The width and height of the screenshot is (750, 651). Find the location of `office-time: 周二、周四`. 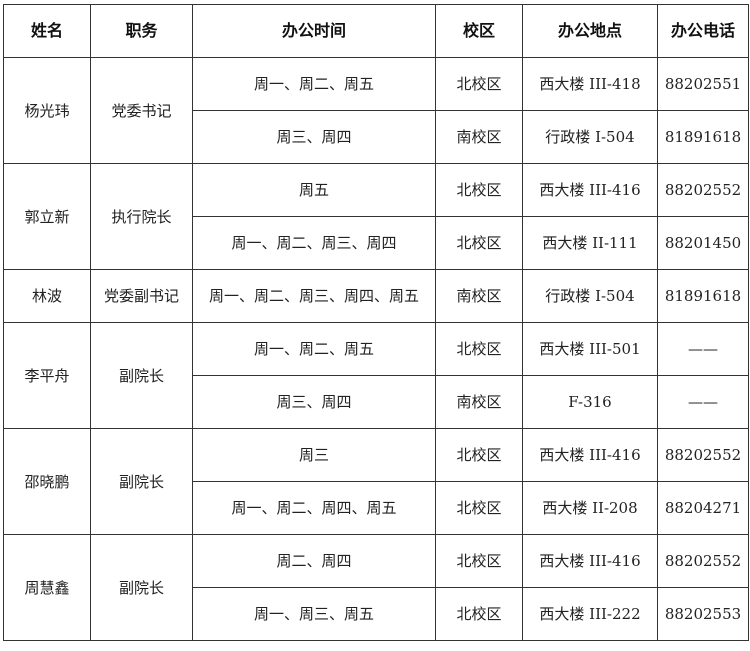

office-time: 周二、周四 is located at coordinates (314, 561).